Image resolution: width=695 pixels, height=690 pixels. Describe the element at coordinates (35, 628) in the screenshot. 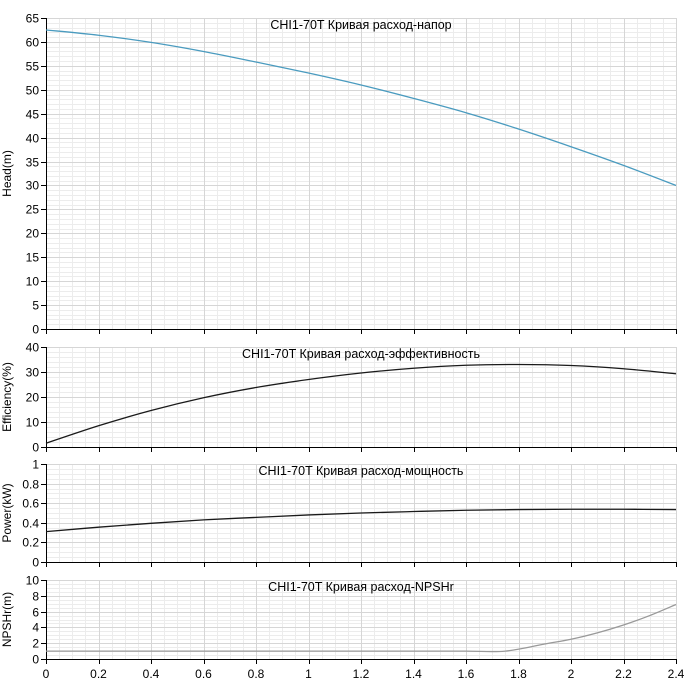

I see `y-tick-label: 4` at that location.